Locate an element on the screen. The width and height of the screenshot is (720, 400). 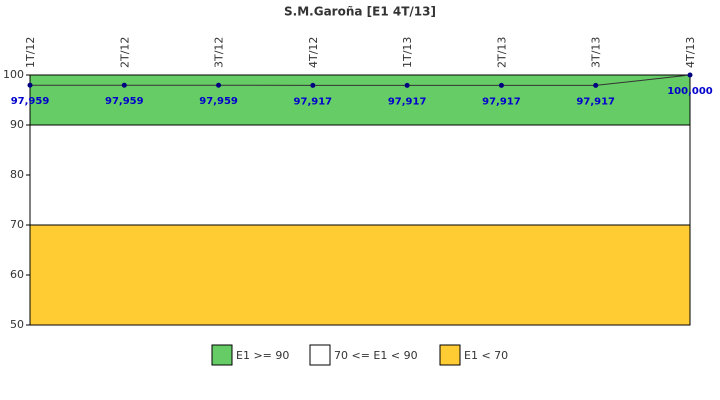
x-tick-label: 1T/13 is located at coordinates (407, 52).